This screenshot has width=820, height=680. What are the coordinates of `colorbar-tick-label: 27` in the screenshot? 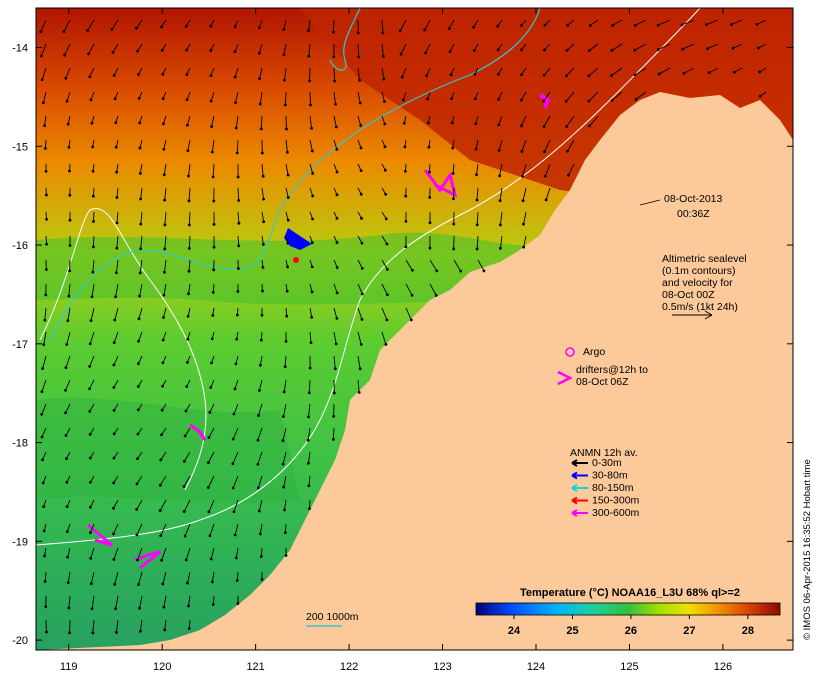 It's located at (689, 631).